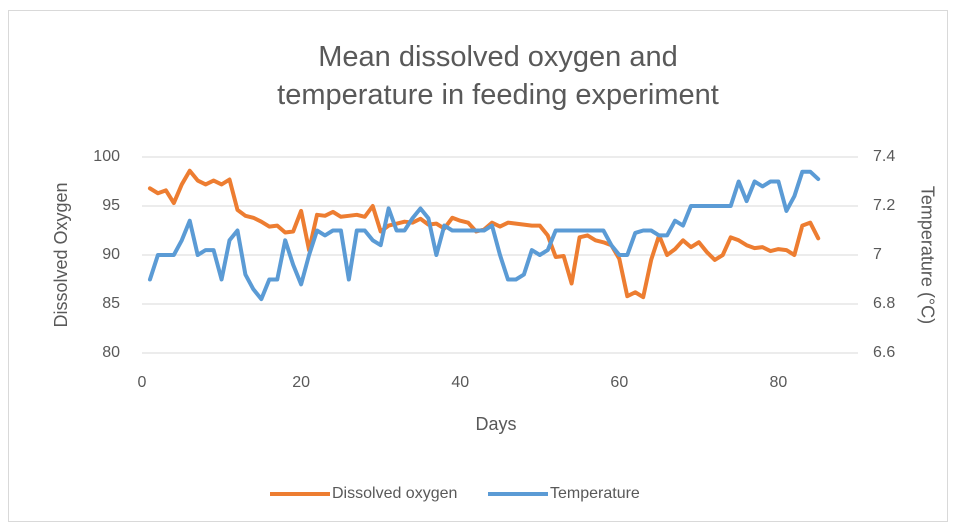 This screenshot has height=523, width=956. Describe the element at coordinates (111, 352) in the screenshot. I see `y-tick-label: 80` at that location.